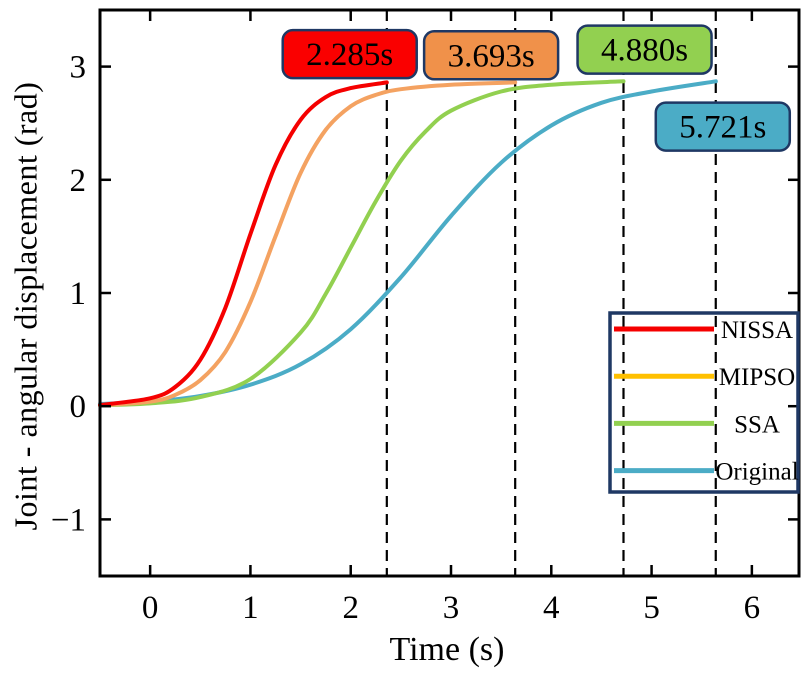  What do you see at coordinates (551, 608) in the screenshot?
I see `x-tick-label: 4` at bounding box center [551, 608].